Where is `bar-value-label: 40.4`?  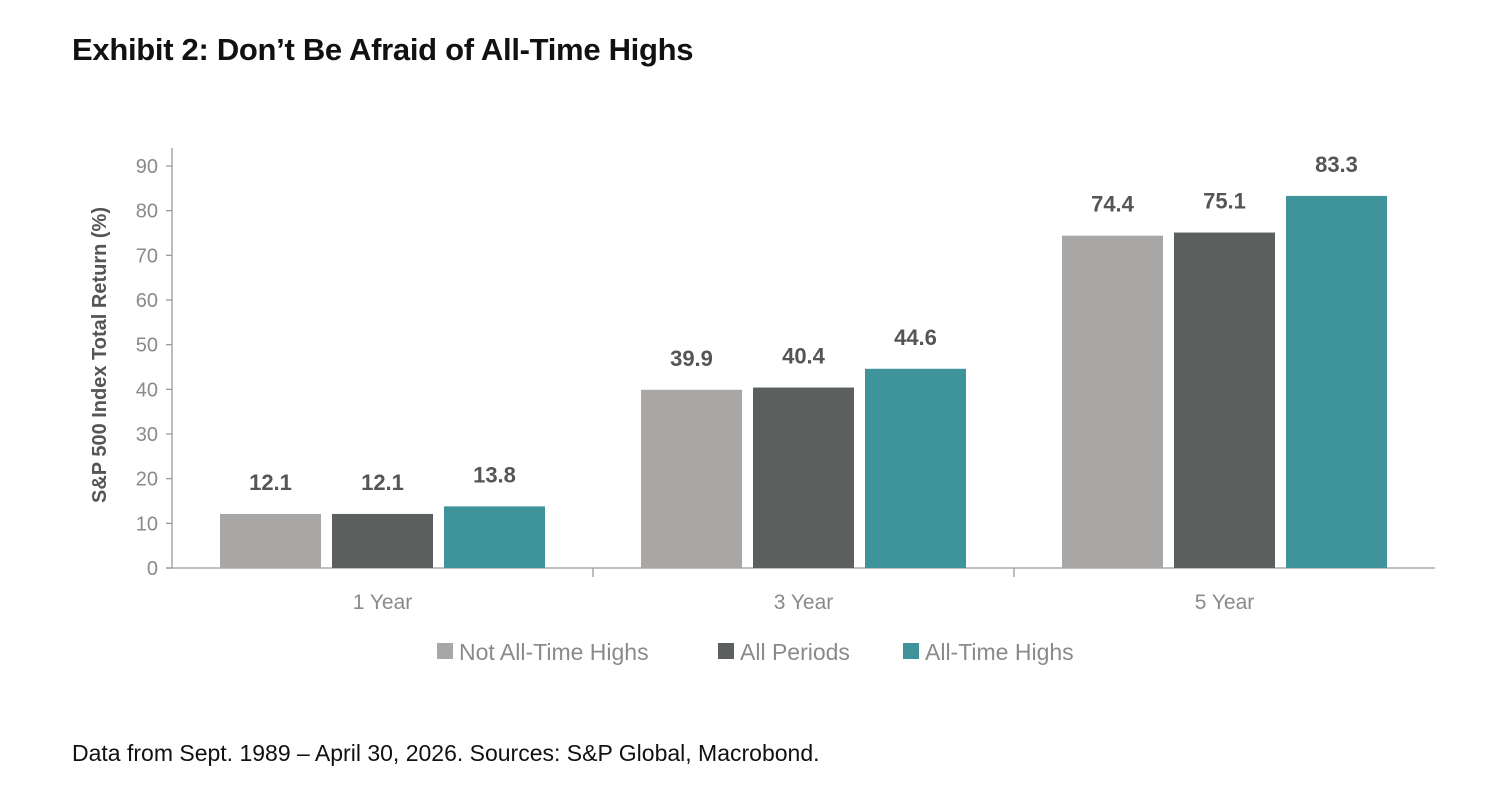
bar-value-label: 40.4 is located at coordinates (804, 356).